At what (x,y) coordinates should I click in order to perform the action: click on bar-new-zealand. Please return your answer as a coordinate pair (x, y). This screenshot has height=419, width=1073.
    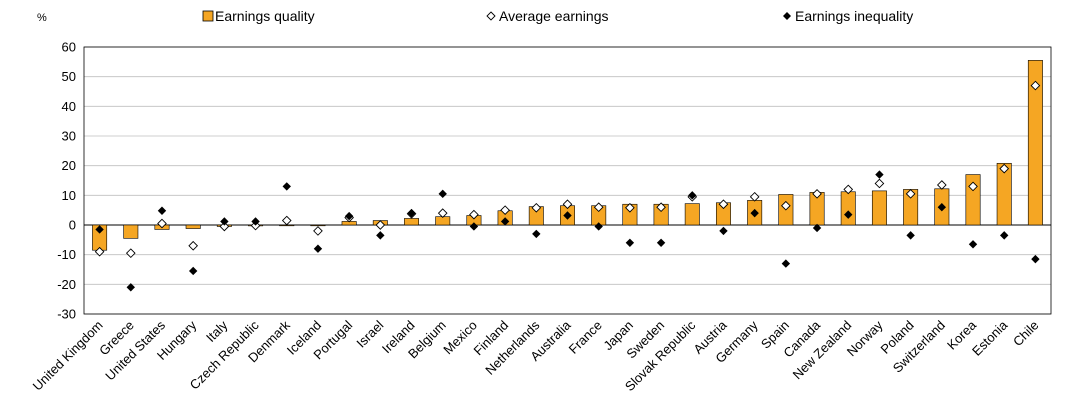
    Looking at the image, I should click on (848, 208).